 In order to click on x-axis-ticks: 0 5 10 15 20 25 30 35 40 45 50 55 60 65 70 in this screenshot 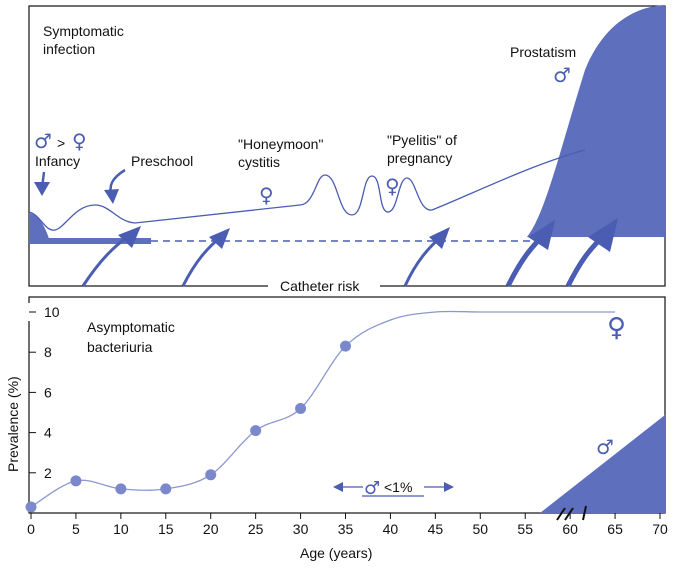, I will do `click(347, 525)`.